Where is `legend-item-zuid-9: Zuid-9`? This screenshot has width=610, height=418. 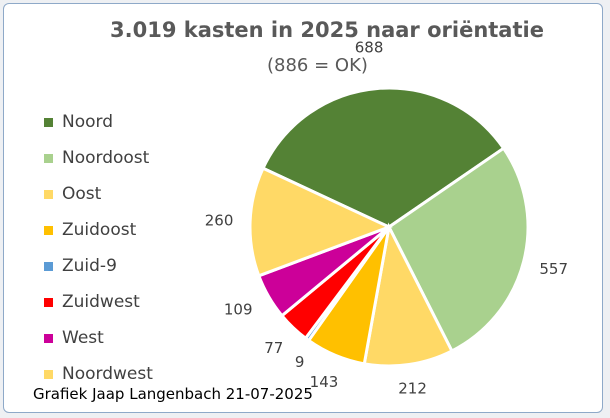 legend-item-zuid-9: Zuid-9 is located at coordinates (98, 266).